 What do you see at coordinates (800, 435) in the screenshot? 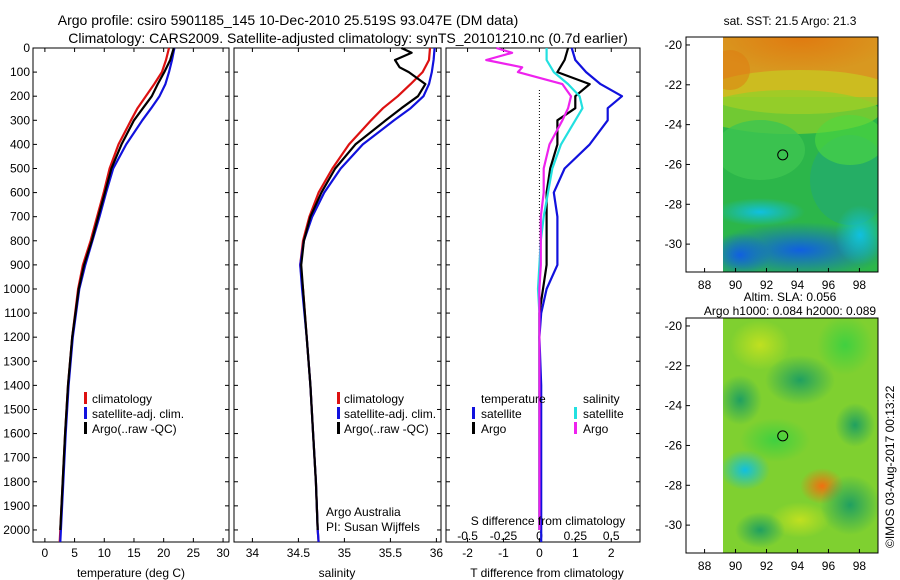
I see `sla-heatmap` at bounding box center [800, 435].